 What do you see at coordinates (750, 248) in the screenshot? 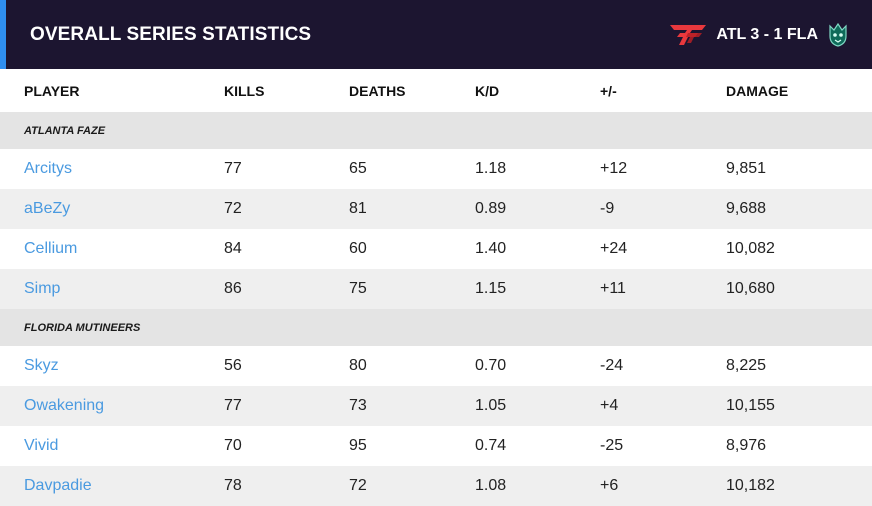
I see `damage-cell: 10,082` at bounding box center [750, 248].